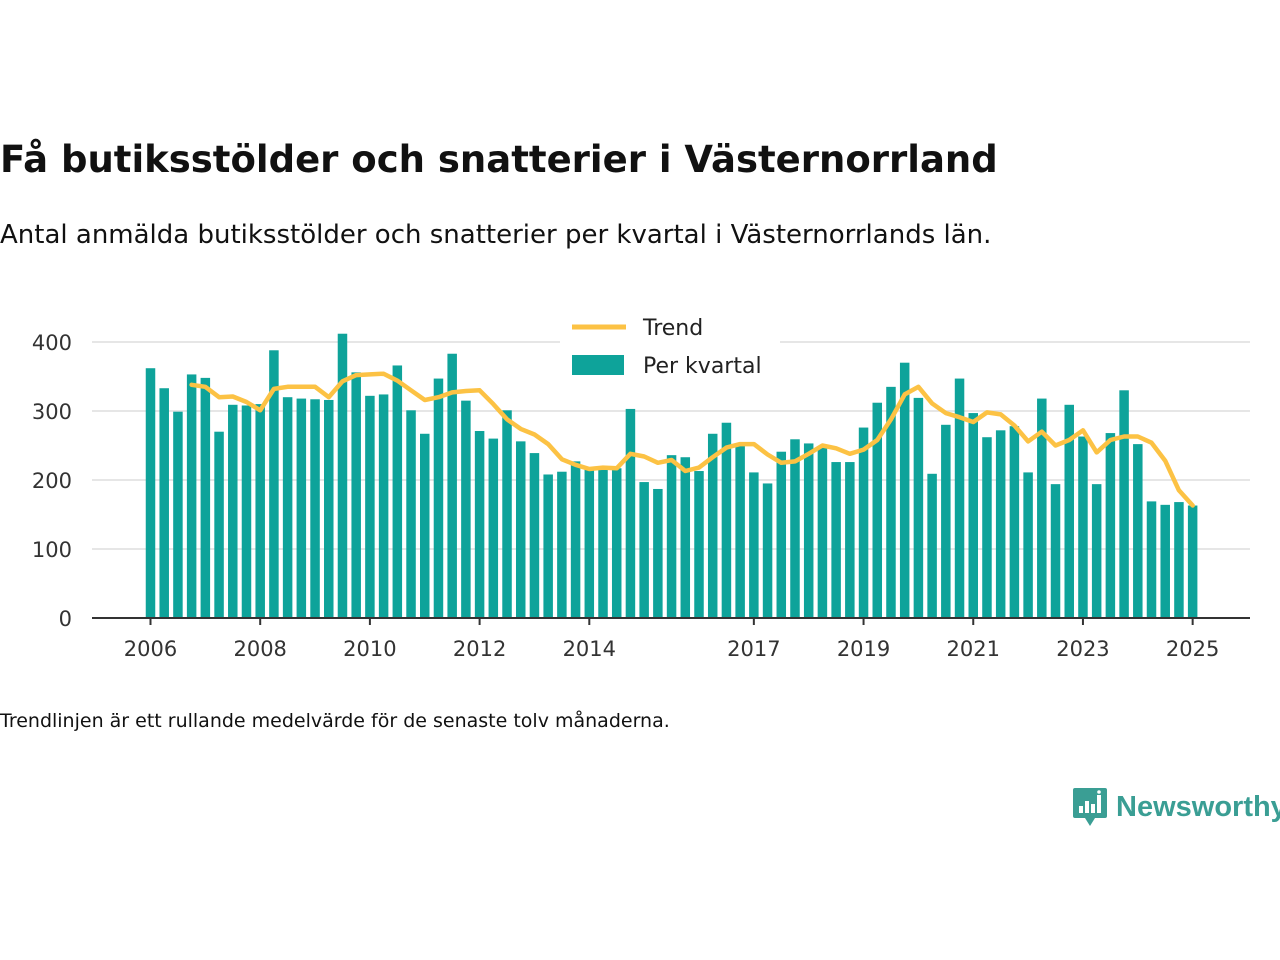 Image resolution: width=1280 pixels, height=960 pixels. I want to click on y-tick-label: 100, so click(52, 550).